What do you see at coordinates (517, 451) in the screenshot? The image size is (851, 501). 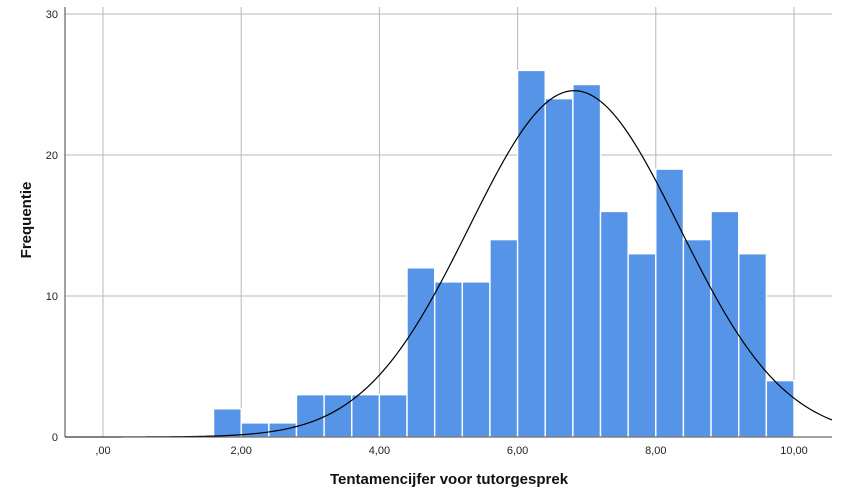 I see `x-tick-label: 6,00` at bounding box center [517, 451].